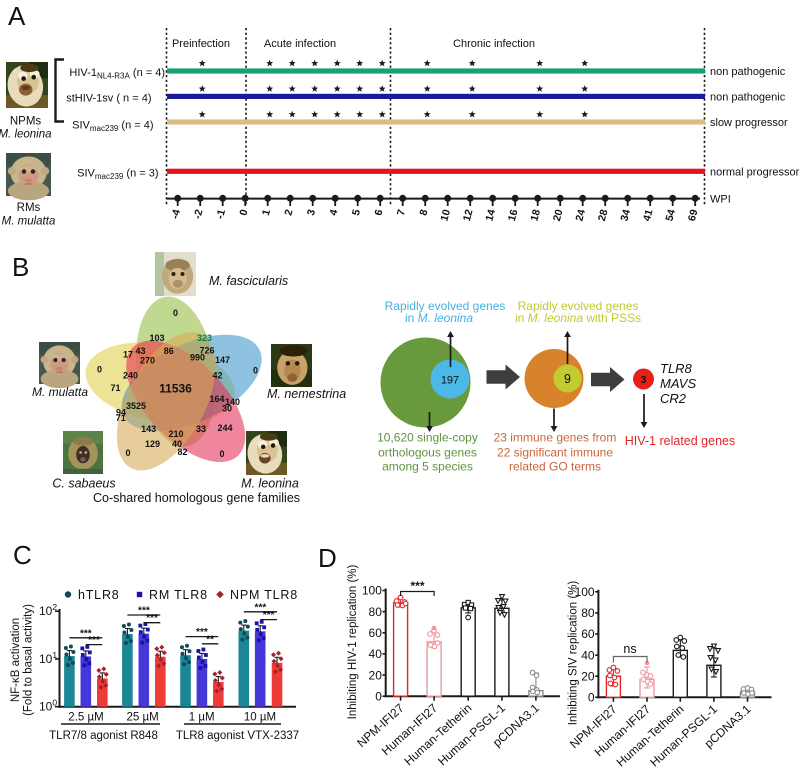 The height and width of the screenshot is (770, 800). Describe the element at coordinates (427, 467) in the screenshot. I see `svg-text: among 5 species` at that location.